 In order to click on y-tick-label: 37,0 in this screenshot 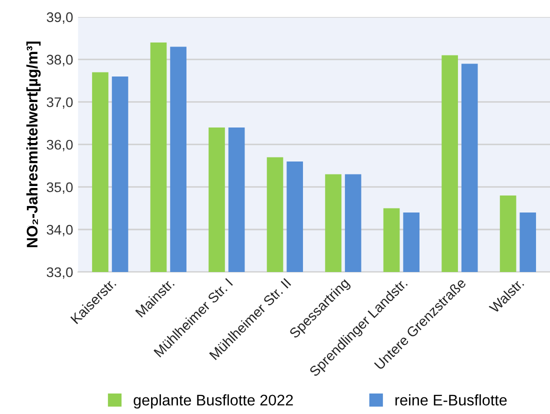, I will do `click(59, 103)`.